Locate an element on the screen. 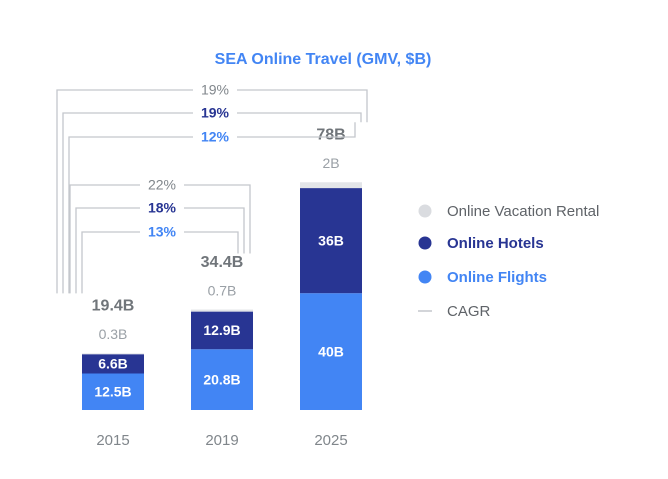  cagr-label: 12% is located at coordinates (215, 137).